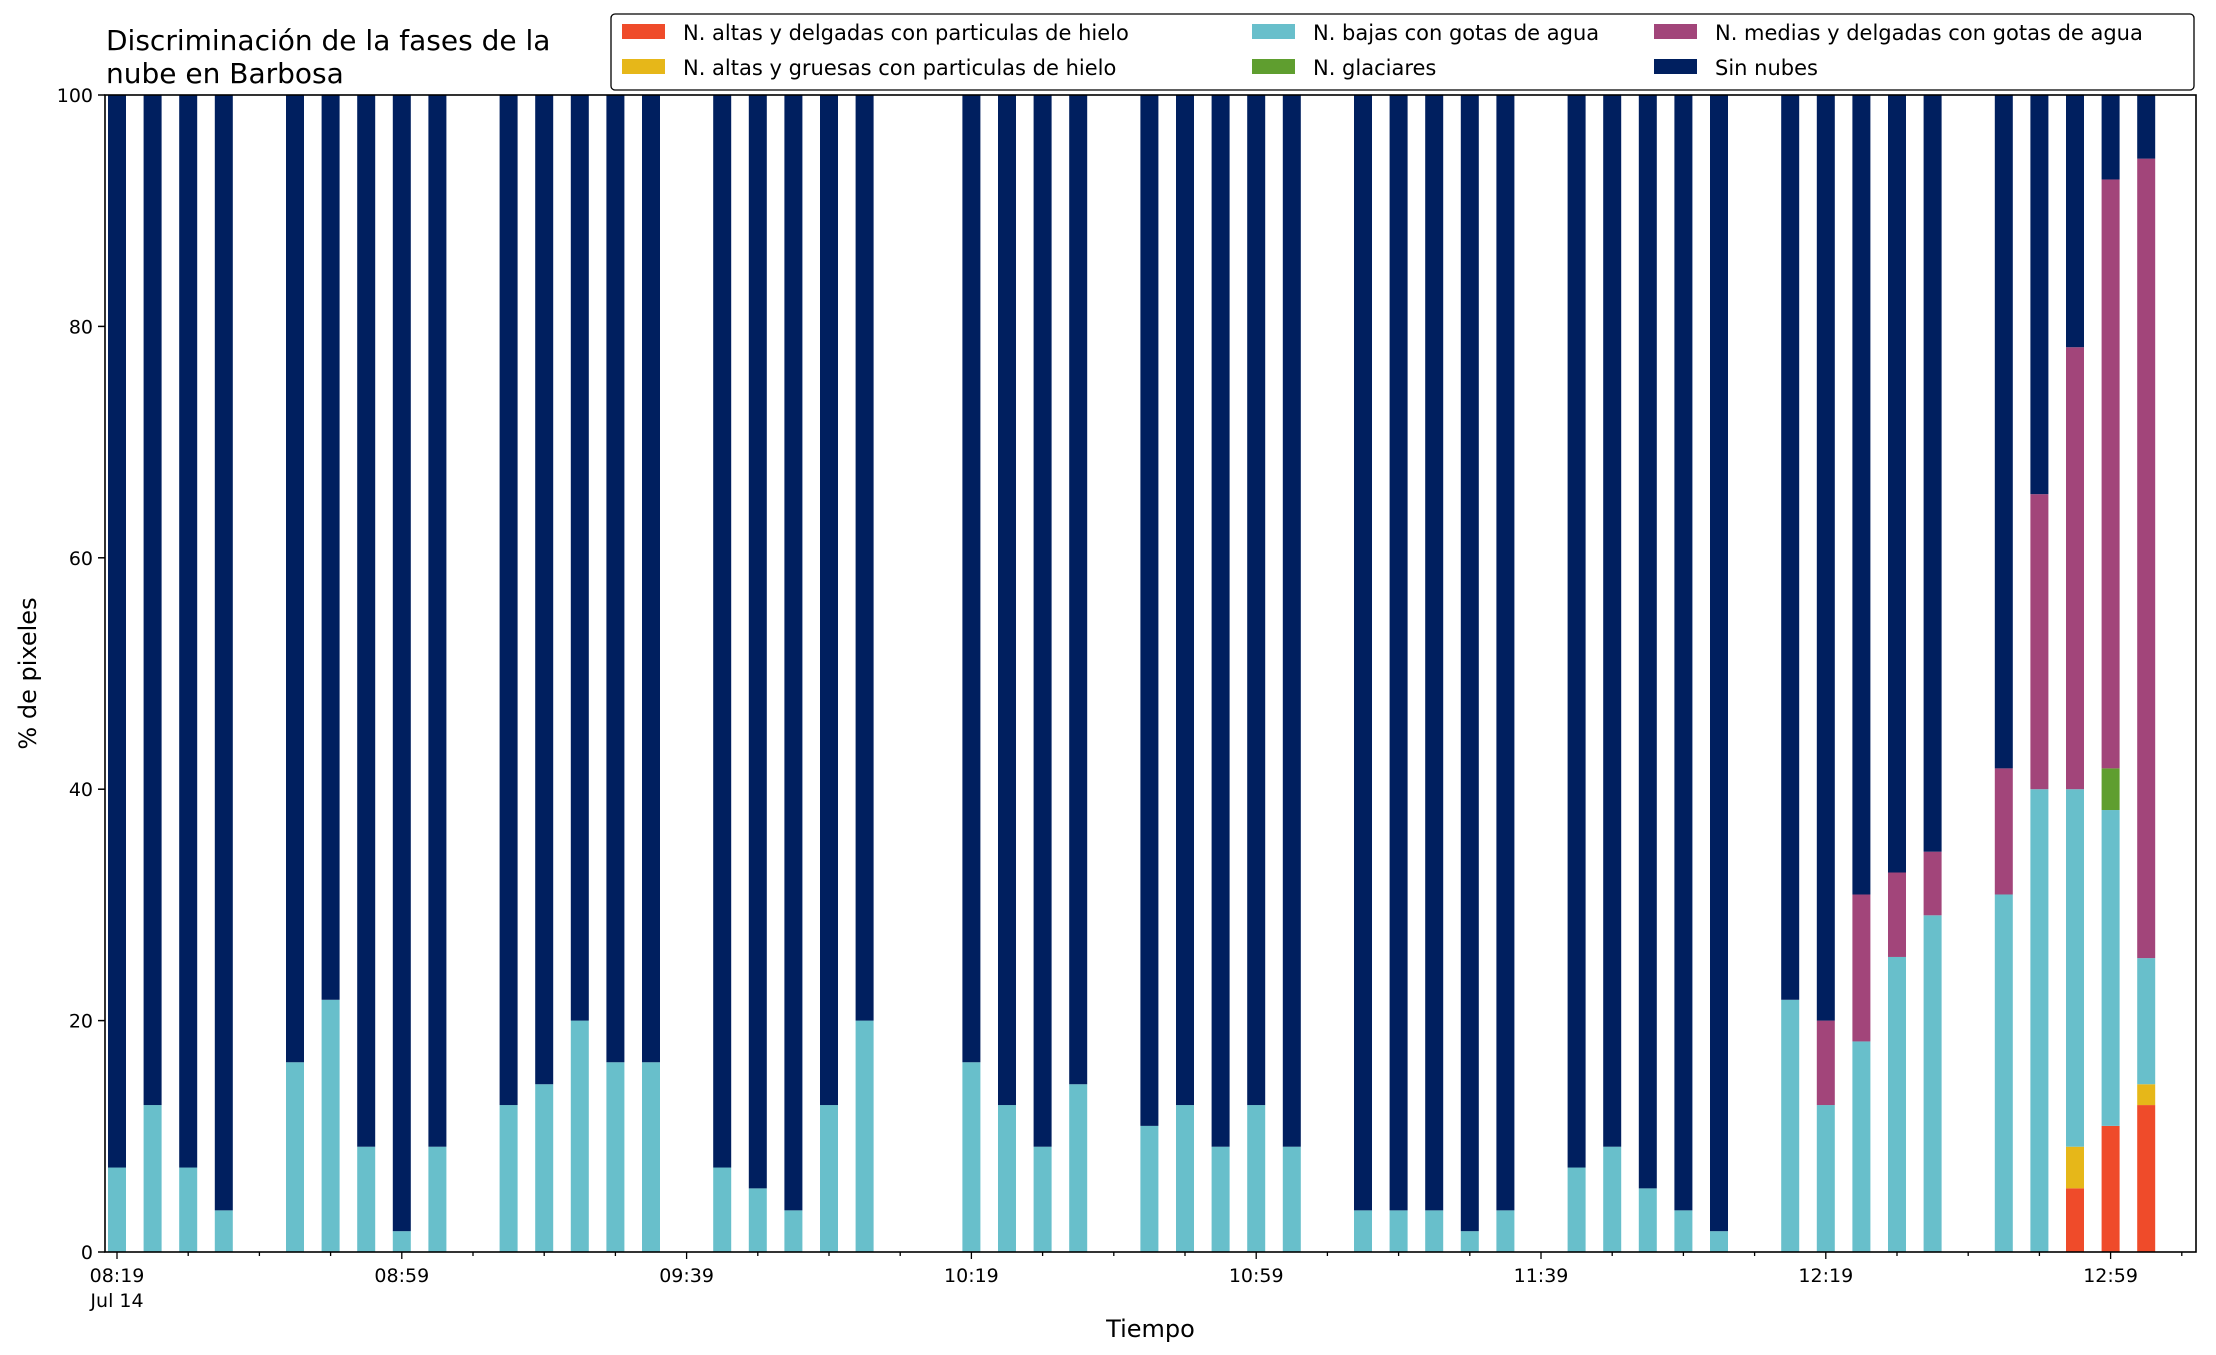  I want to click on y-tick-label: 80, so click(81, 327).